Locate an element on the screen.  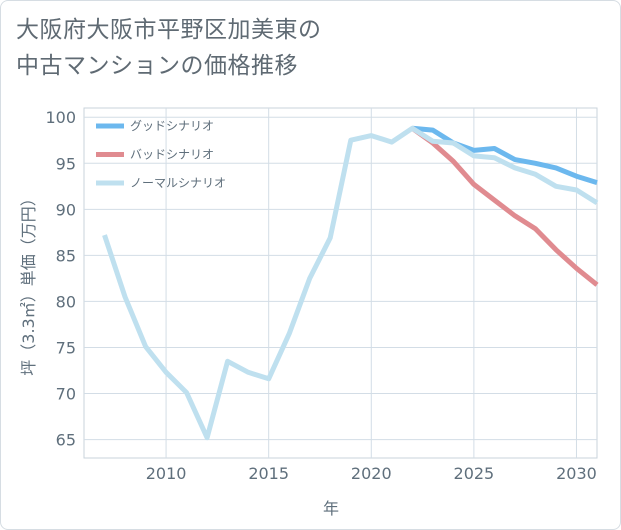
legend-label: バッドシナリオ is located at coordinates (172, 155).